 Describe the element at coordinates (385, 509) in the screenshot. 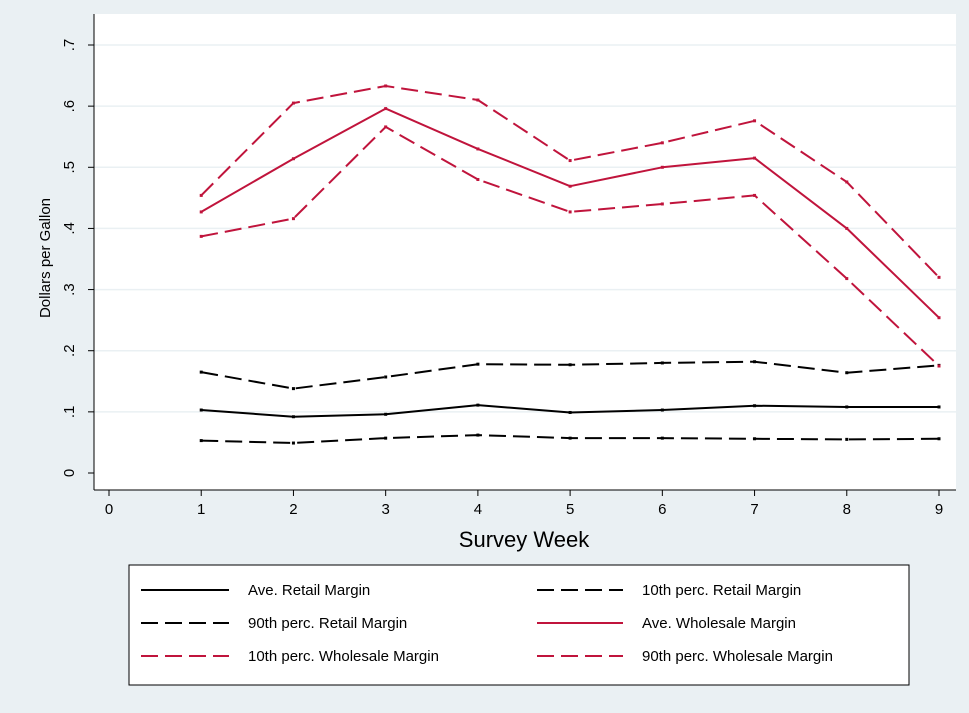

I see `x-tick-label: 3` at that location.